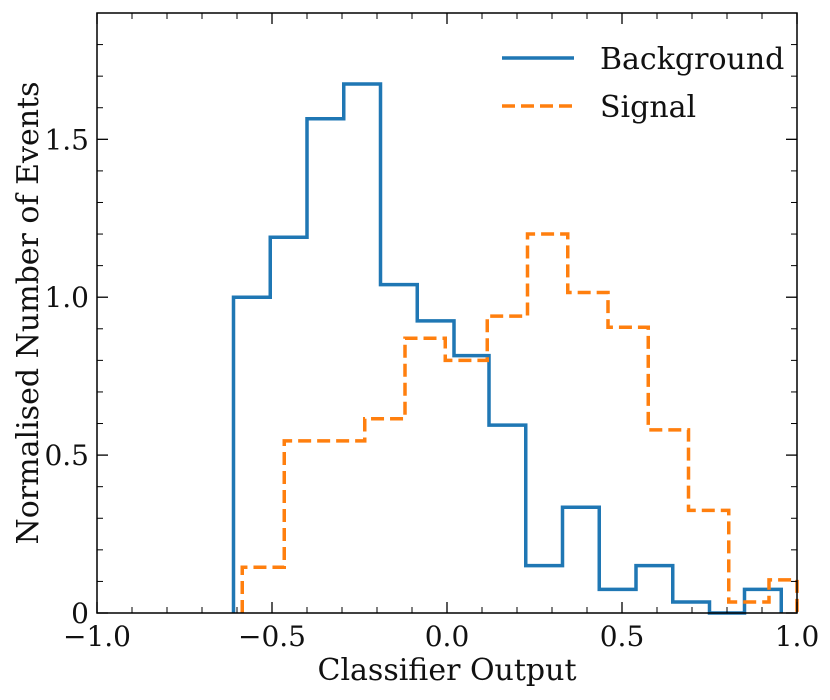 The width and height of the screenshot is (830, 700). Describe the element at coordinates (692, 59) in the screenshot. I see `legend-label-background: Background` at that location.